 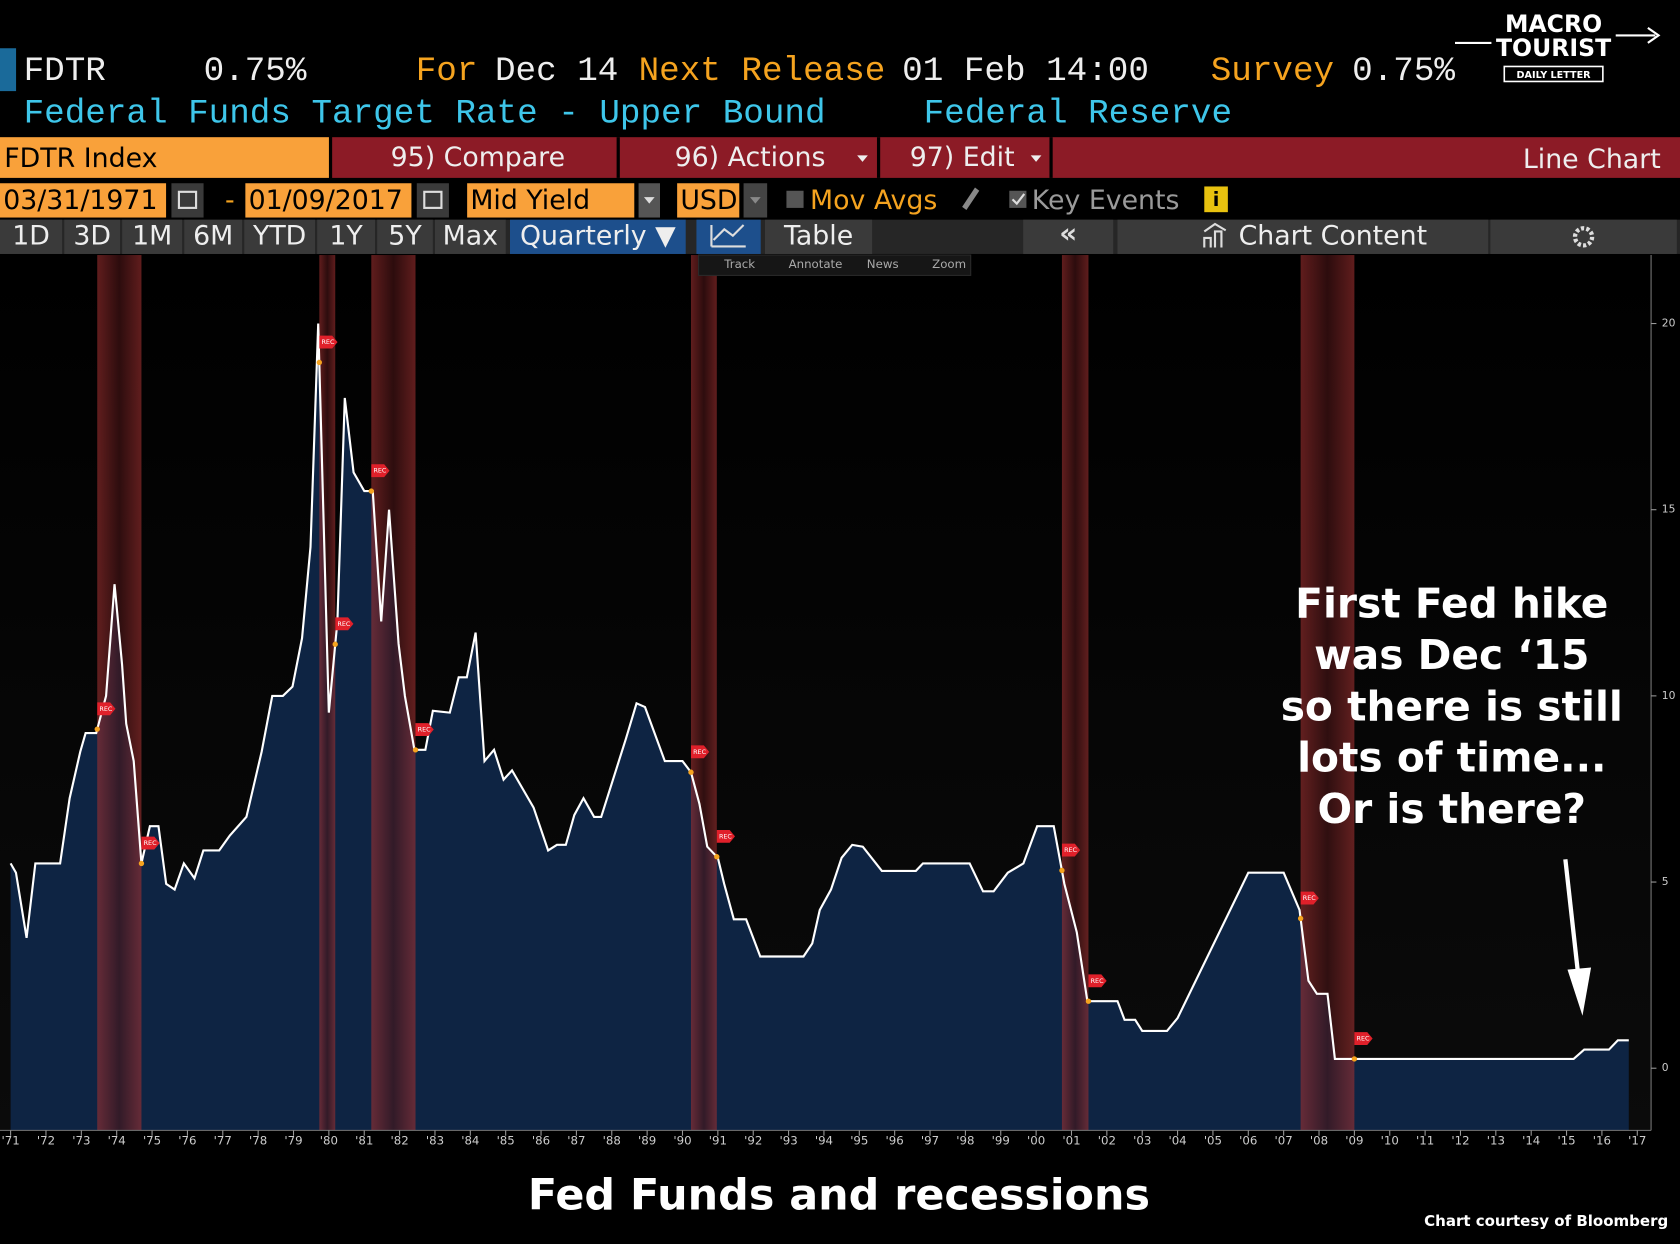 I want to click on ticker: FDTR, so click(x=65, y=71).